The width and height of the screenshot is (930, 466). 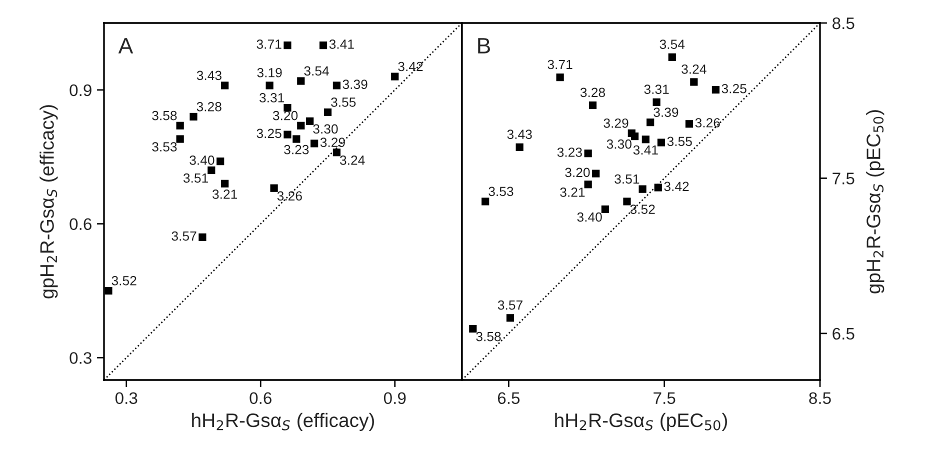 What do you see at coordinates (484, 46) in the screenshot?
I see `annotation: B` at bounding box center [484, 46].